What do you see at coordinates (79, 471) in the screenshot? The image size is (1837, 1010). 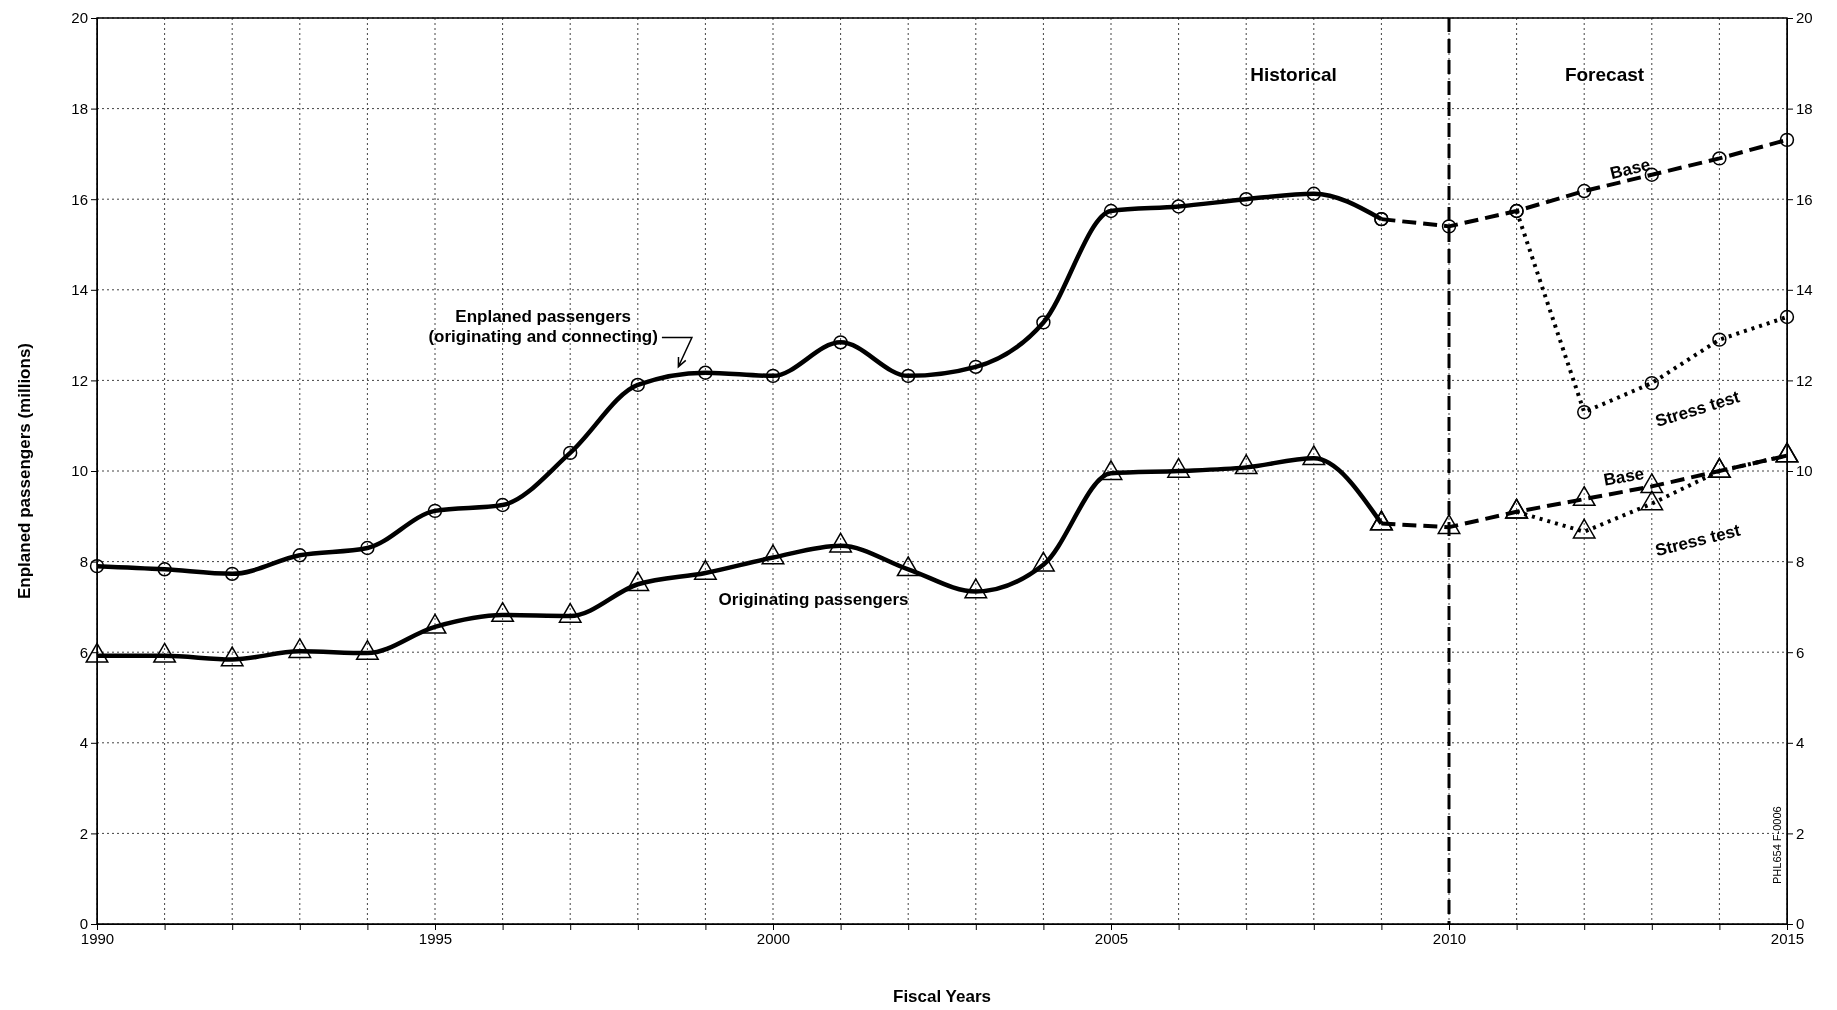 I see `y-tick-label: 10` at bounding box center [79, 471].